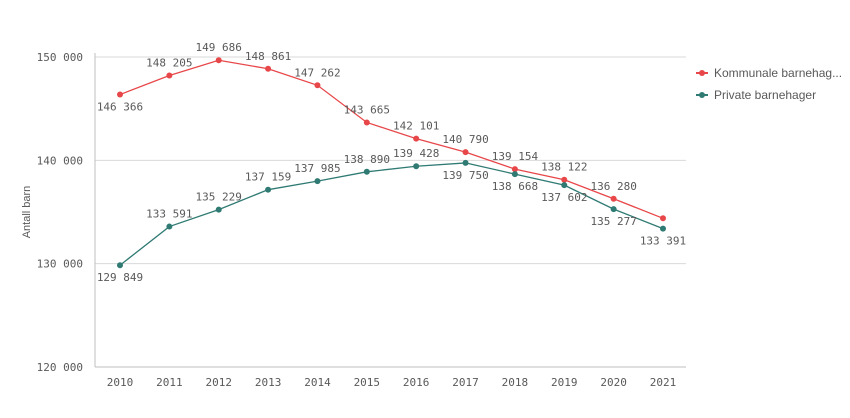 Image resolution: width=850 pixels, height=418 pixels. What do you see at coordinates (367, 159) in the screenshot?
I see `data-label: 138 890` at bounding box center [367, 159].